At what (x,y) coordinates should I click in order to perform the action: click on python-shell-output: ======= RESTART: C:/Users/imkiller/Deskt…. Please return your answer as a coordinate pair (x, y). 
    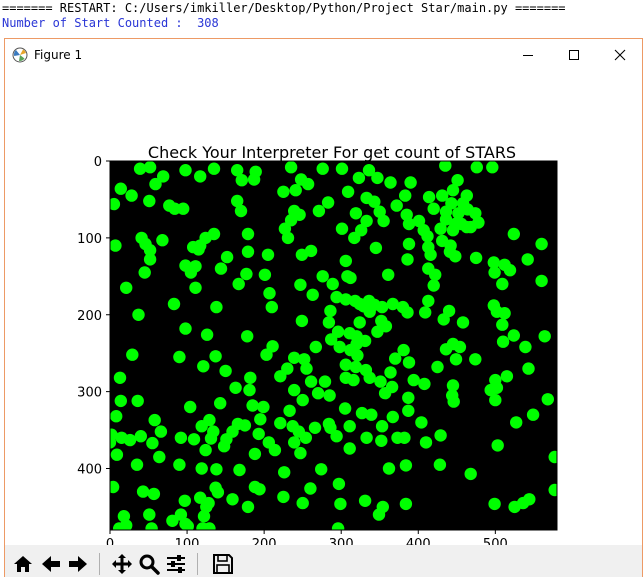
    Looking at the image, I should click on (321, 20).